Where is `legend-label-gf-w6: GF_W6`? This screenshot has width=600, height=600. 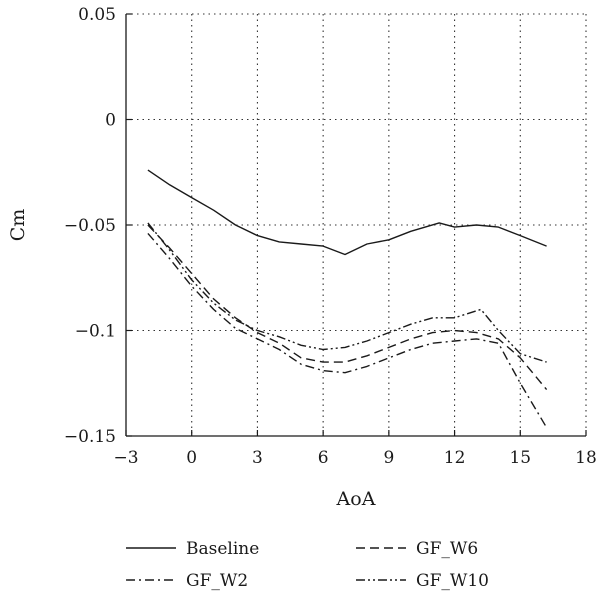
legend-label-gf-w6: GF_W6 is located at coordinates (447, 549).